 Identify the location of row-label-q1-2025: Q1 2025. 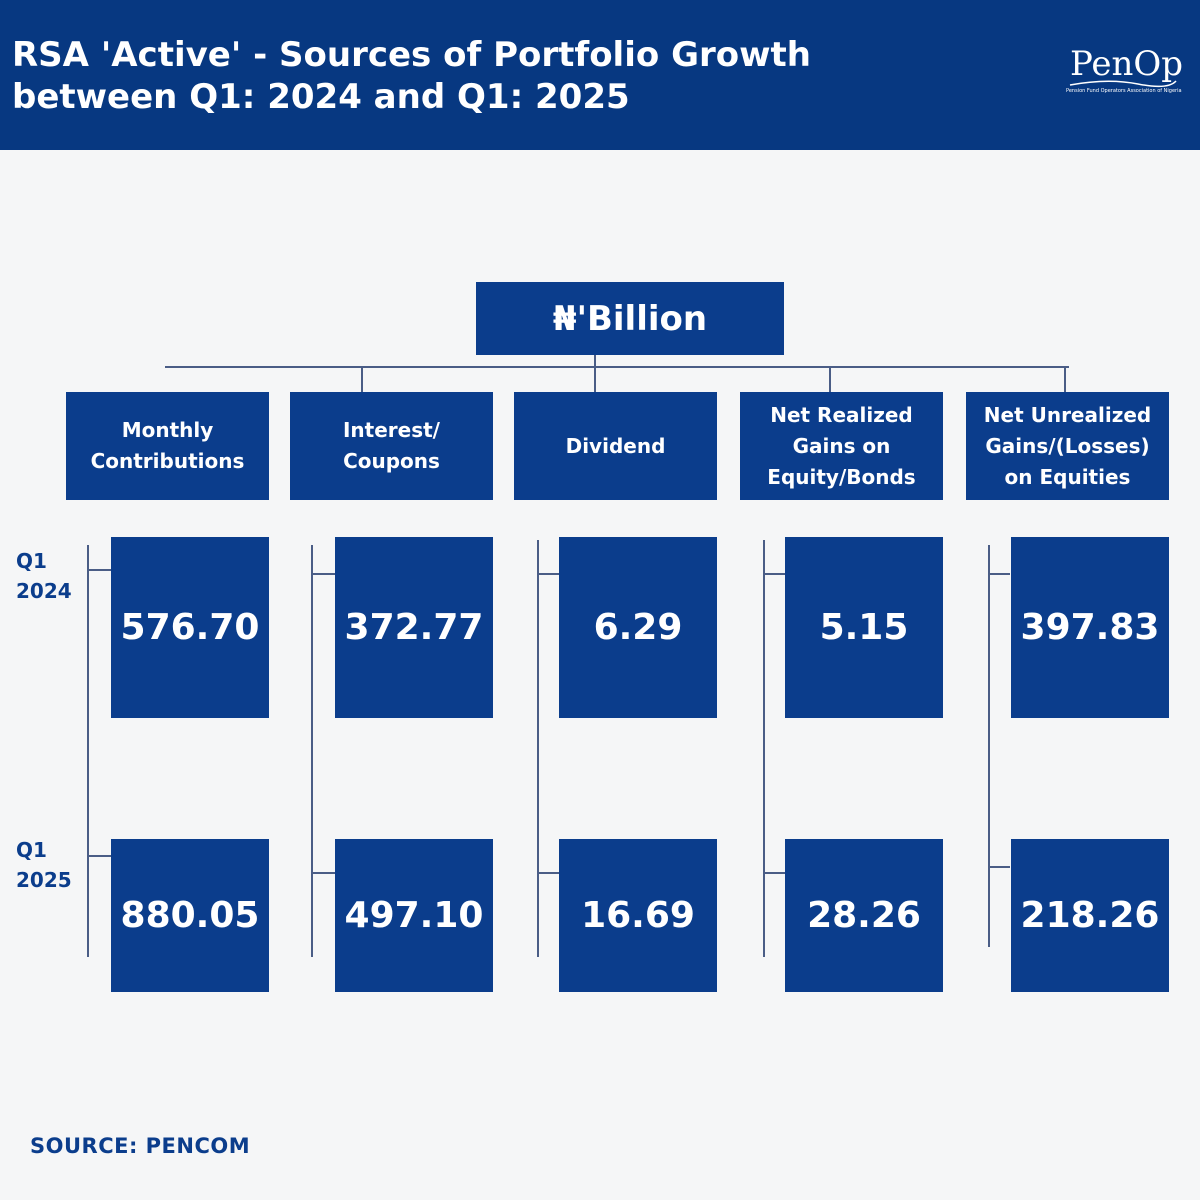
(51, 865).